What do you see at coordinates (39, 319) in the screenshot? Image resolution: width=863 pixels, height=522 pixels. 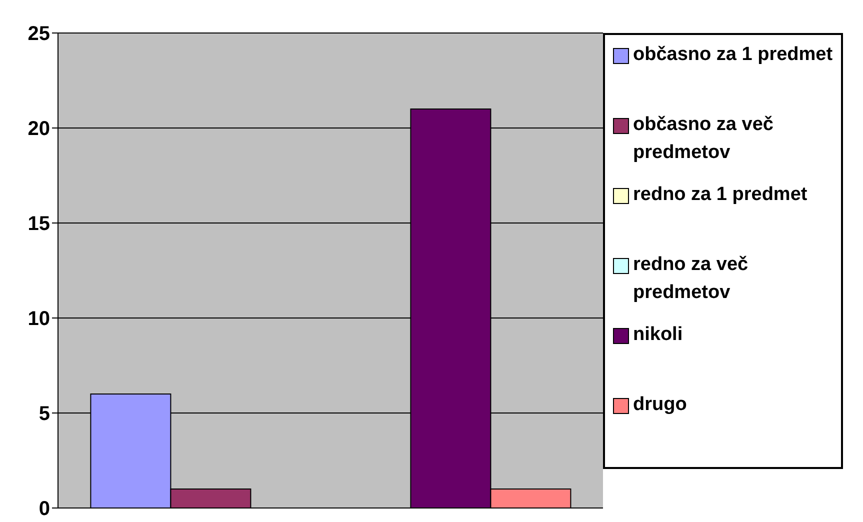 I see `y-tick-label: 10` at bounding box center [39, 319].